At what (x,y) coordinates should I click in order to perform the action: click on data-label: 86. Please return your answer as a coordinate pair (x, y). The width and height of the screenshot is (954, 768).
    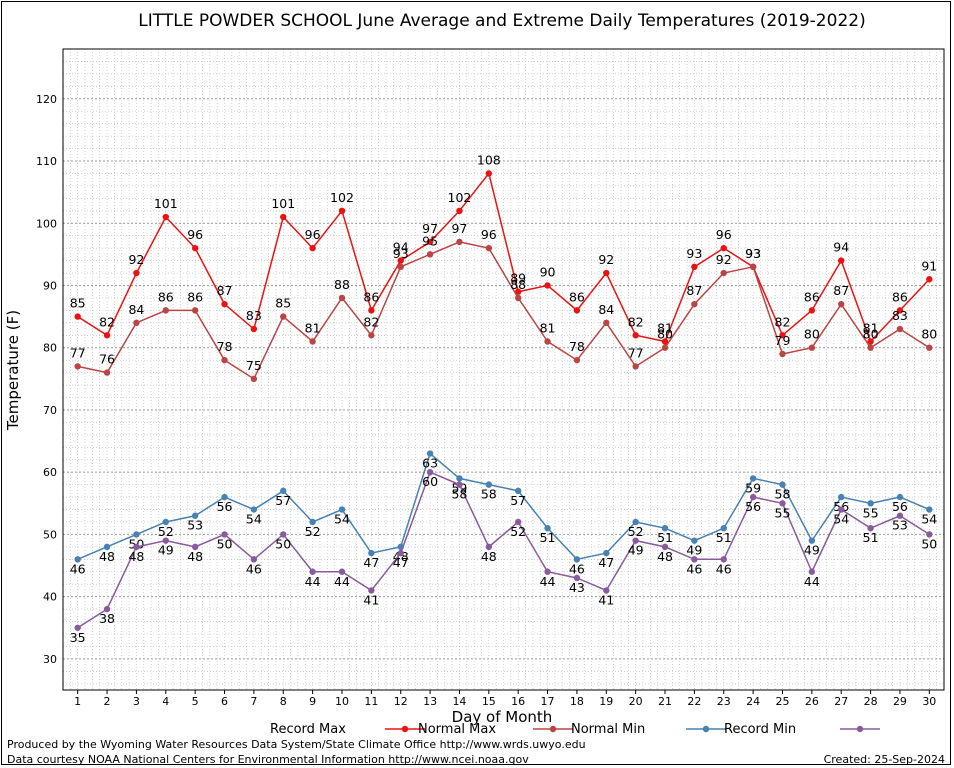
    Looking at the image, I should click on (371, 296).